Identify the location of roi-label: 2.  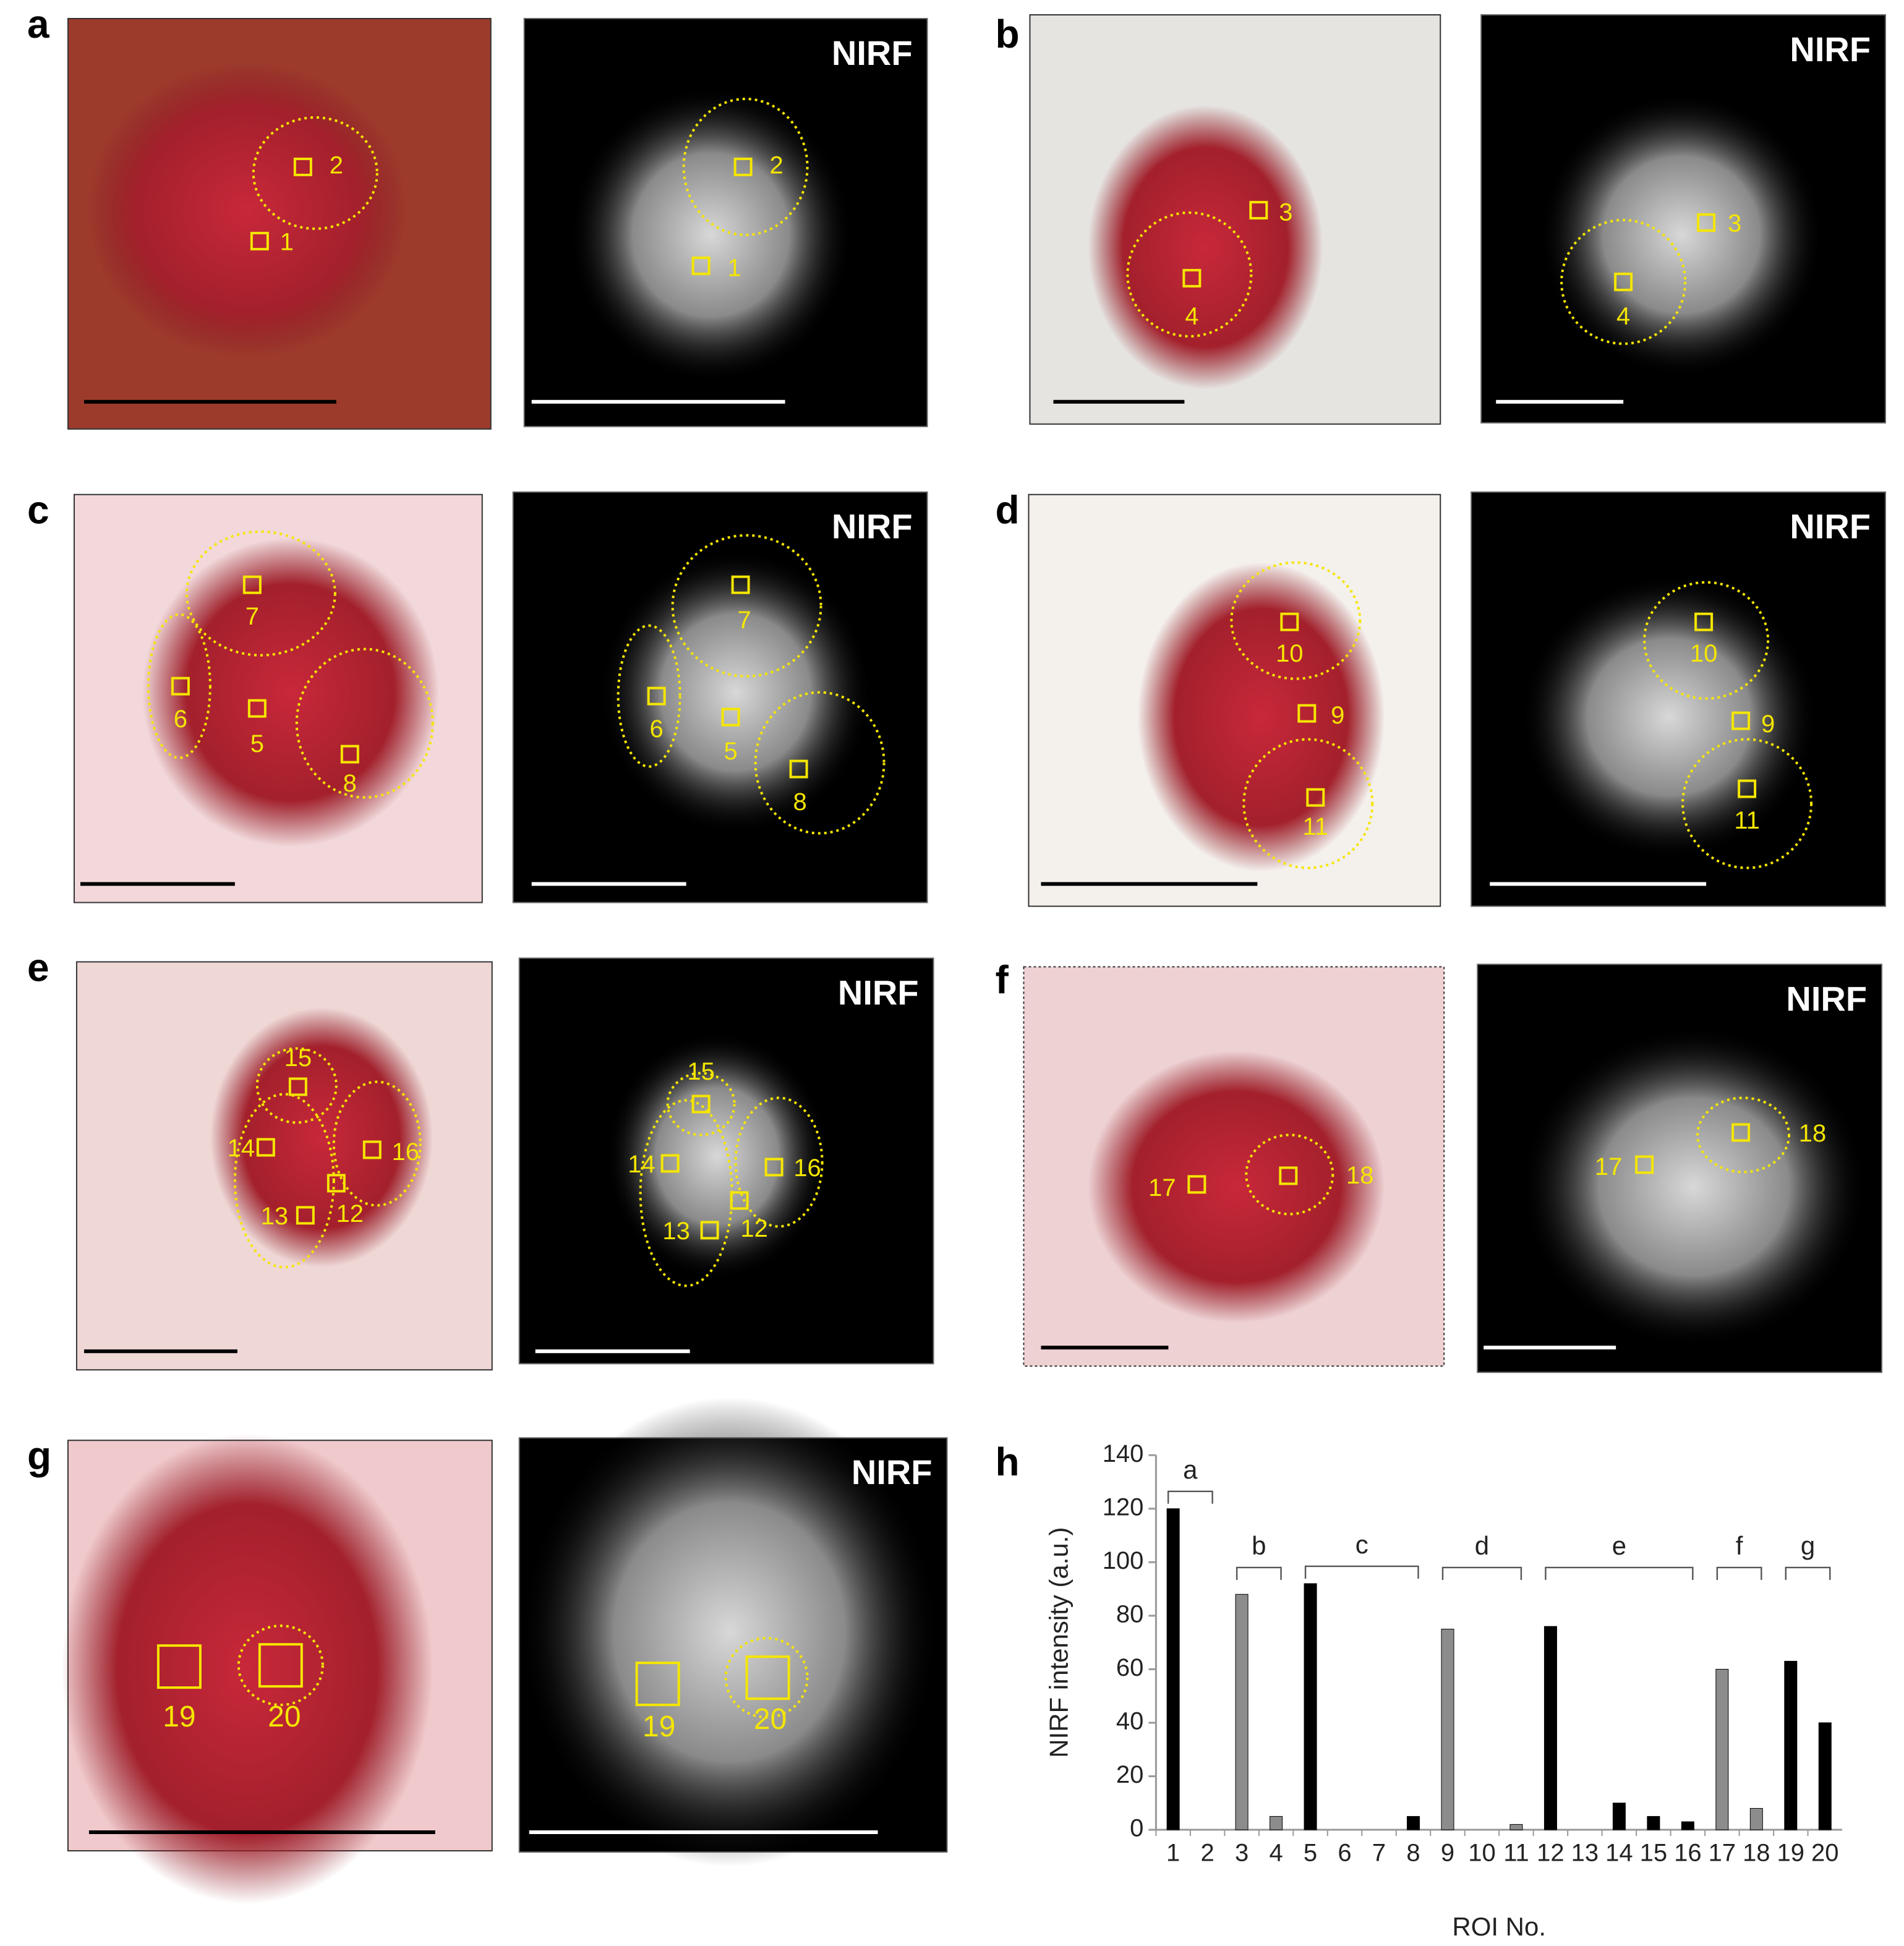
(776, 165).